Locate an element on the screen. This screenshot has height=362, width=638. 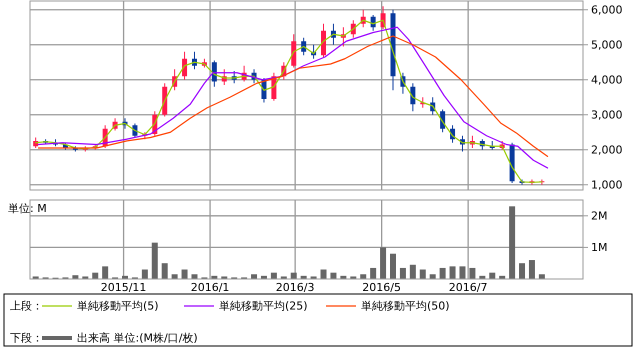
y-tick-label: 6,000 is located at coordinates (606, 9).